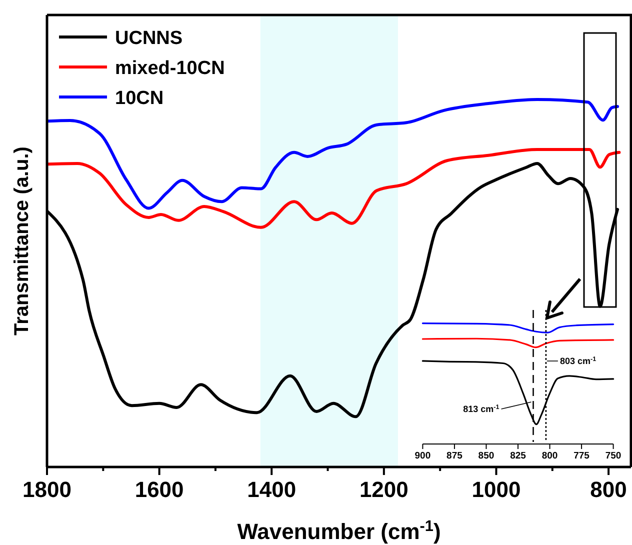  Describe the element at coordinates (149, 38) in the screenshot. I see `legend-label: UCNNS` at that location.